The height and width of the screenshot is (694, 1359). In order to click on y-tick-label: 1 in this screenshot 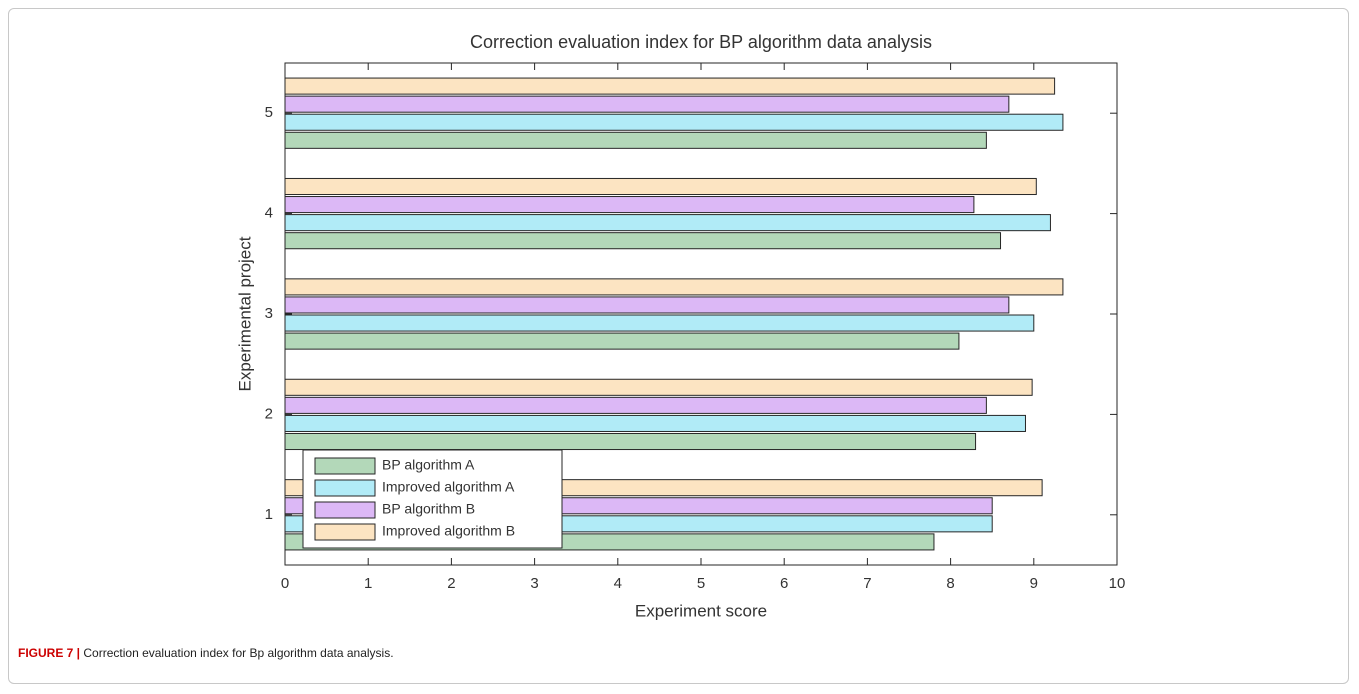, I will do `click(269, 514)`.